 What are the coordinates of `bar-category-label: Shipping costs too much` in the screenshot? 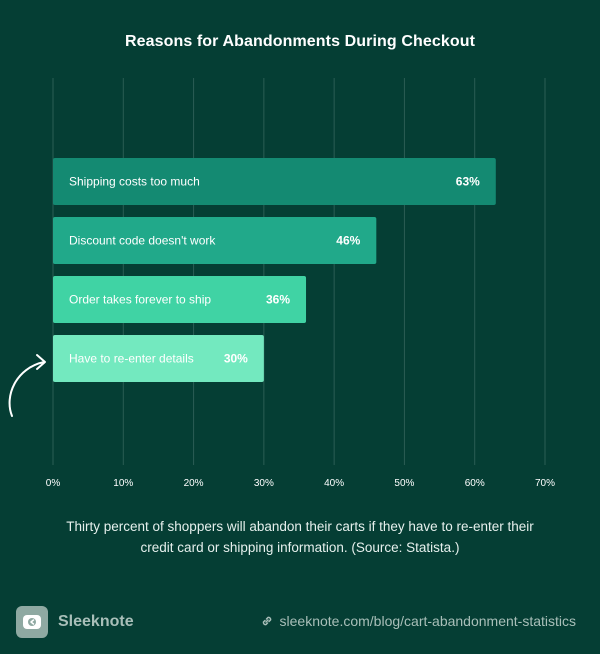 It's located at (134, 182).